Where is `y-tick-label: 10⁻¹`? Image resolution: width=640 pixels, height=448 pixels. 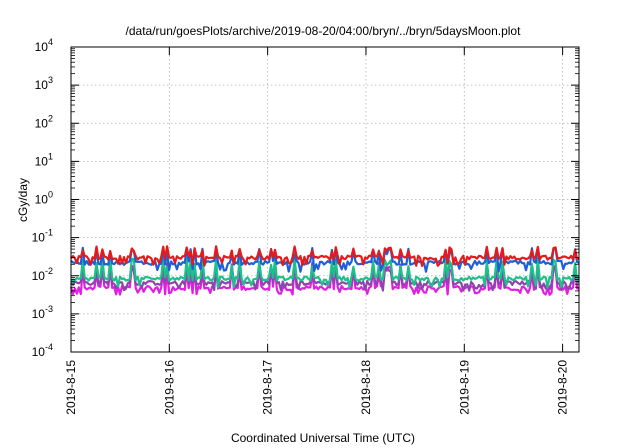
y-tick-label: 10⁻¹ is located at coordinates (42, 236).